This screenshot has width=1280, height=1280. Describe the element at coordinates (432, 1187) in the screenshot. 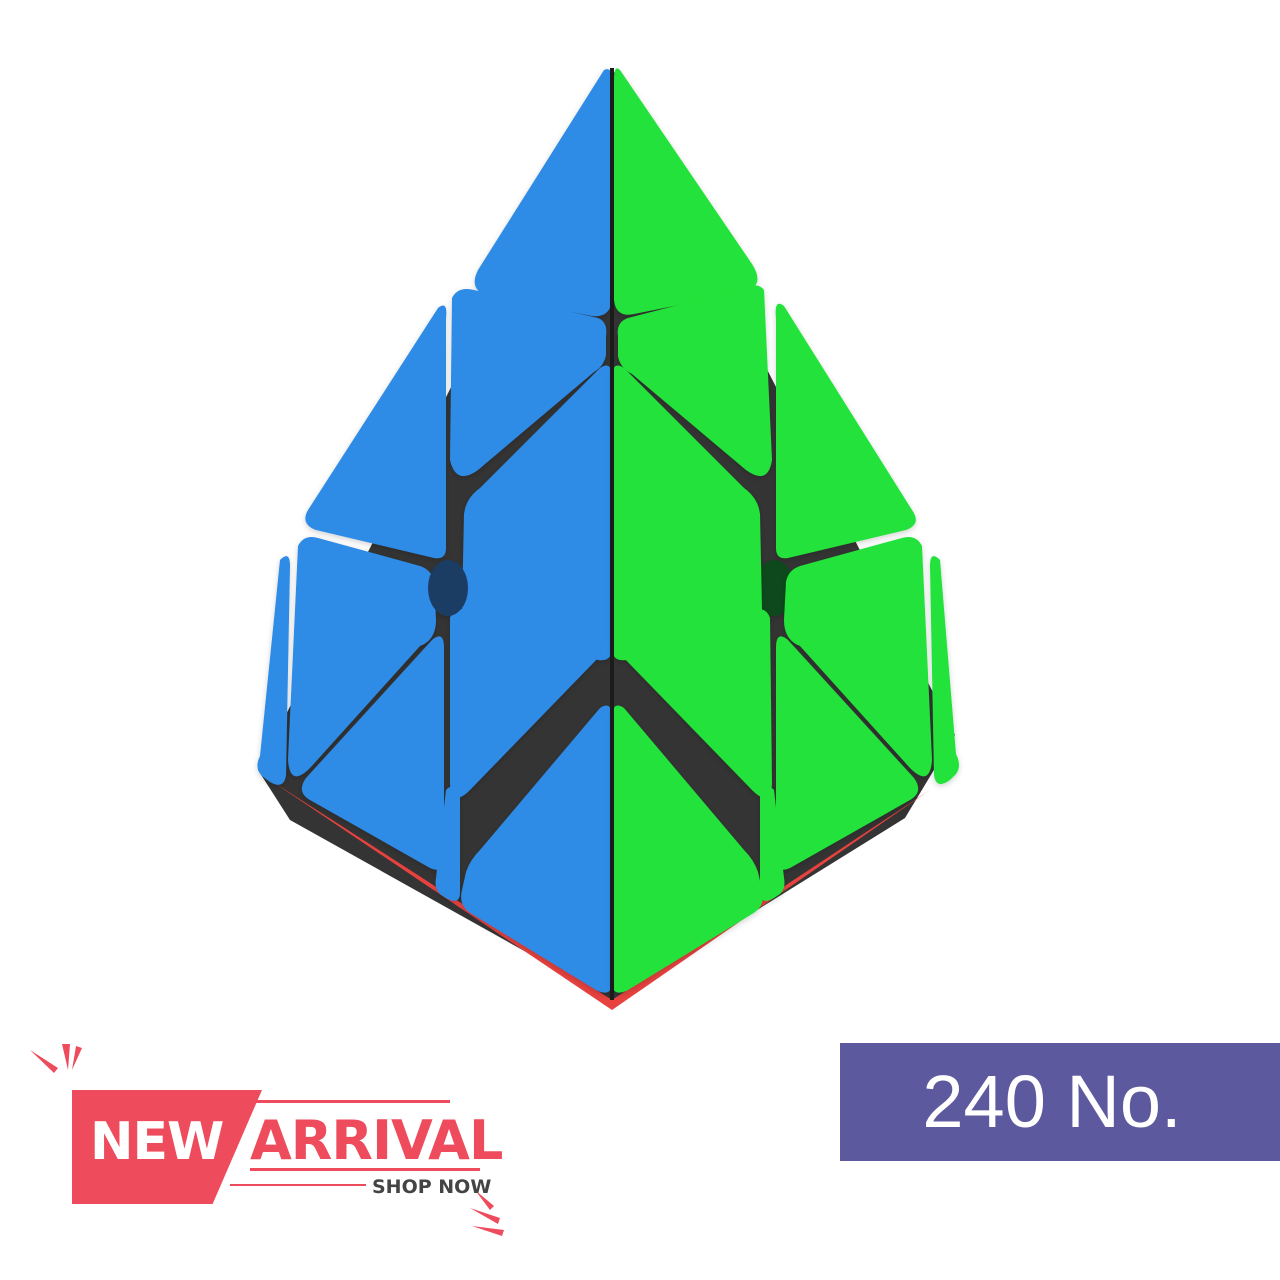

I see `shop-now-link: SHOP NOW` at that location.